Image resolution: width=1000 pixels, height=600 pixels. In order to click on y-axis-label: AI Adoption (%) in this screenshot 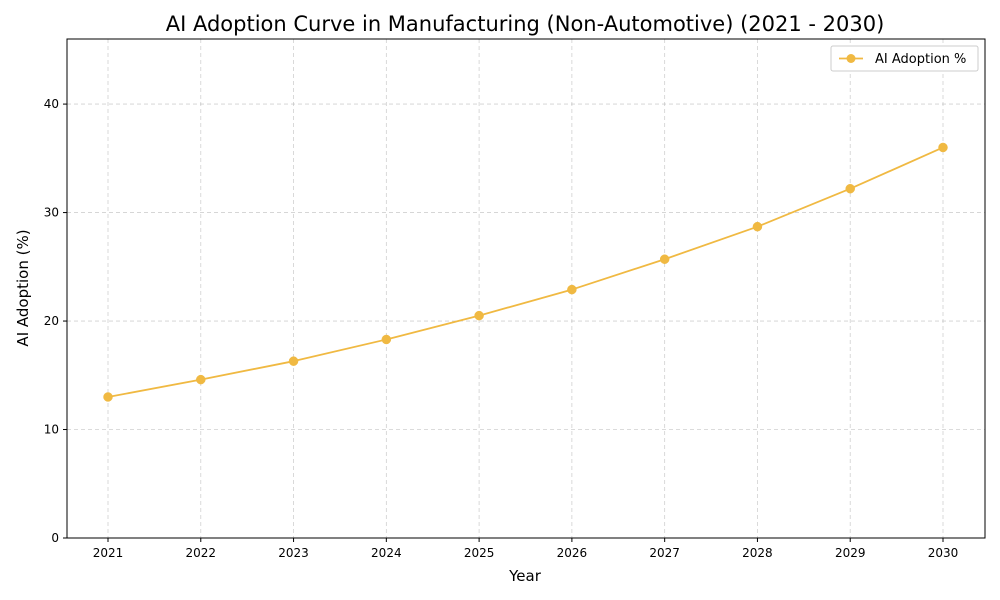, I will do `click(23, 287)`.